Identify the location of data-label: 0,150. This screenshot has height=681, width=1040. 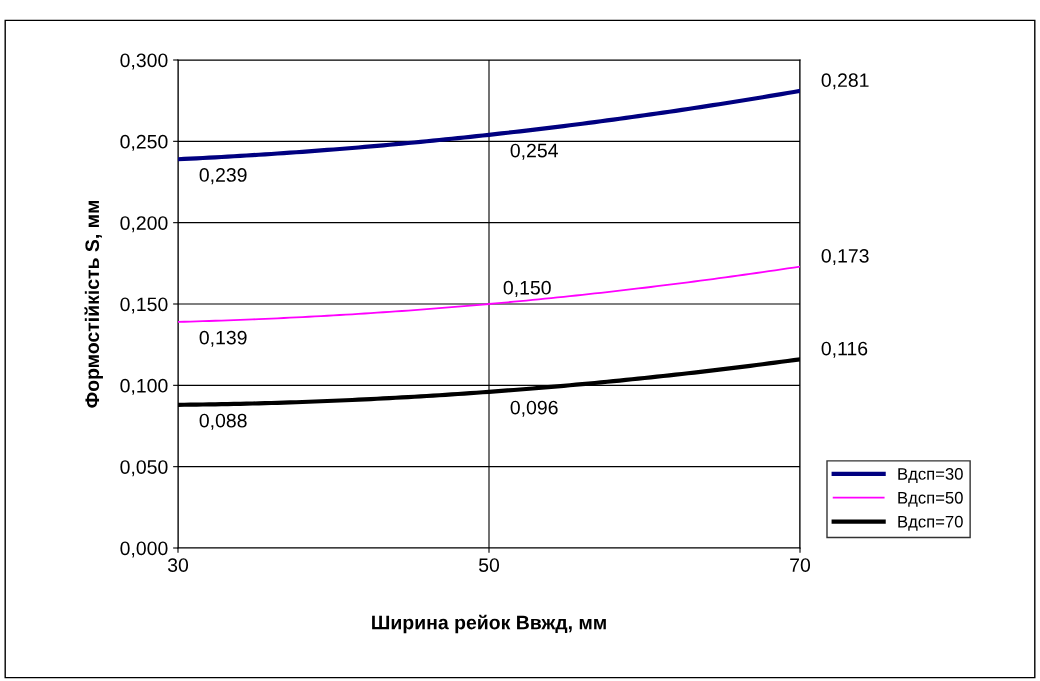
(527, 288).